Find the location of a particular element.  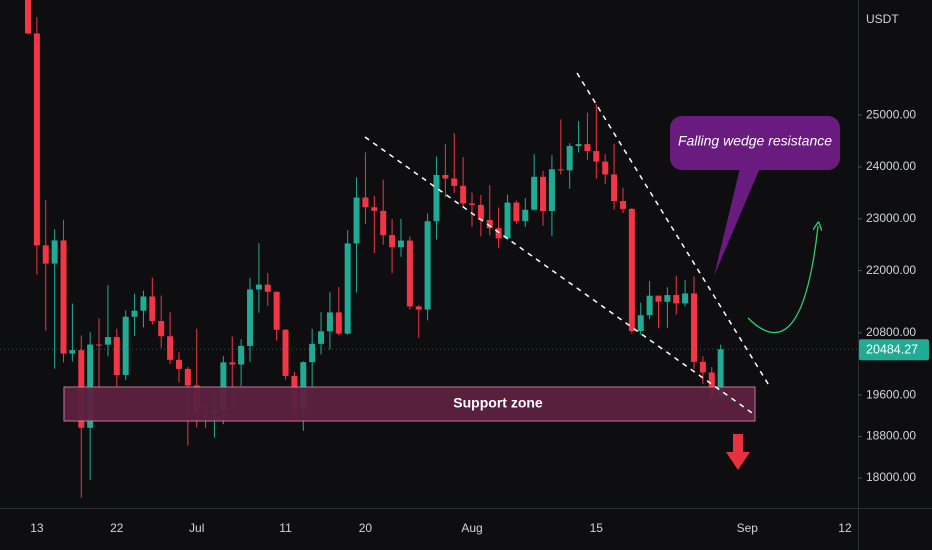

support-label: Support zone is located at coordinates (498, 403).